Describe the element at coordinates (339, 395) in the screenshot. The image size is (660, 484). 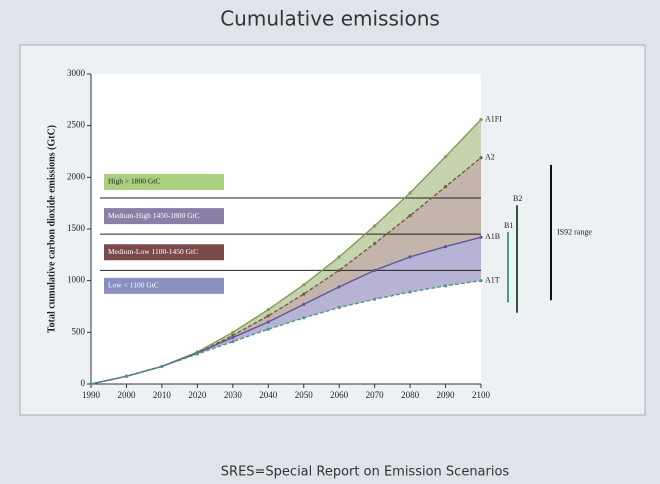
I see `x-tick-label: 2060` at that location.